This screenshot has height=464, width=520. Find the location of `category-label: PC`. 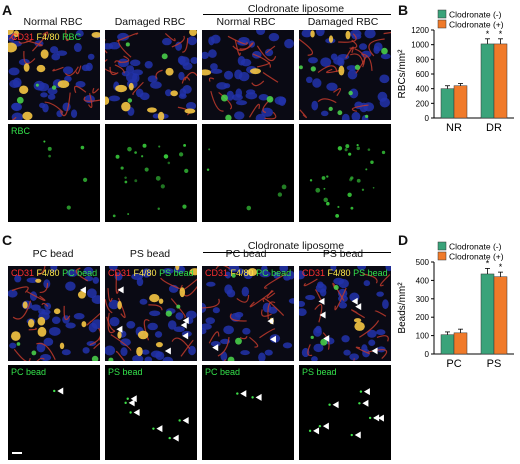

category-label: PC is located at coordinates (453, 364).